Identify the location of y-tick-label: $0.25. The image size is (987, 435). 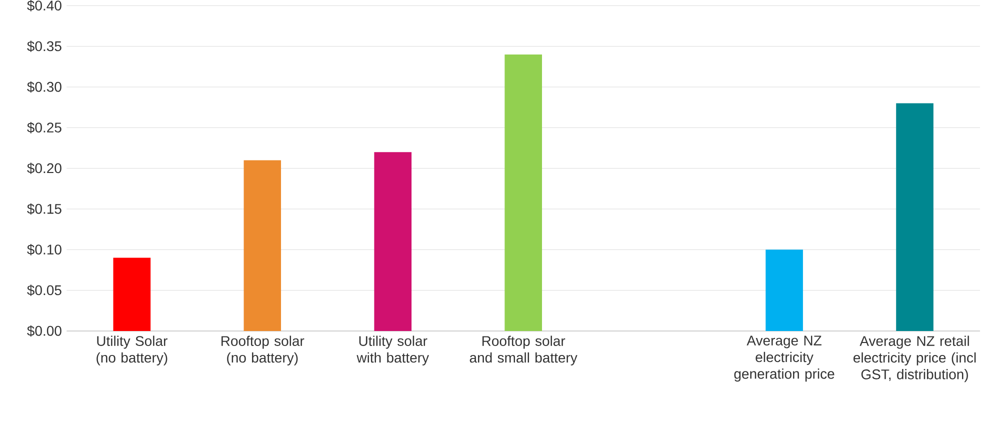
(44, 128).